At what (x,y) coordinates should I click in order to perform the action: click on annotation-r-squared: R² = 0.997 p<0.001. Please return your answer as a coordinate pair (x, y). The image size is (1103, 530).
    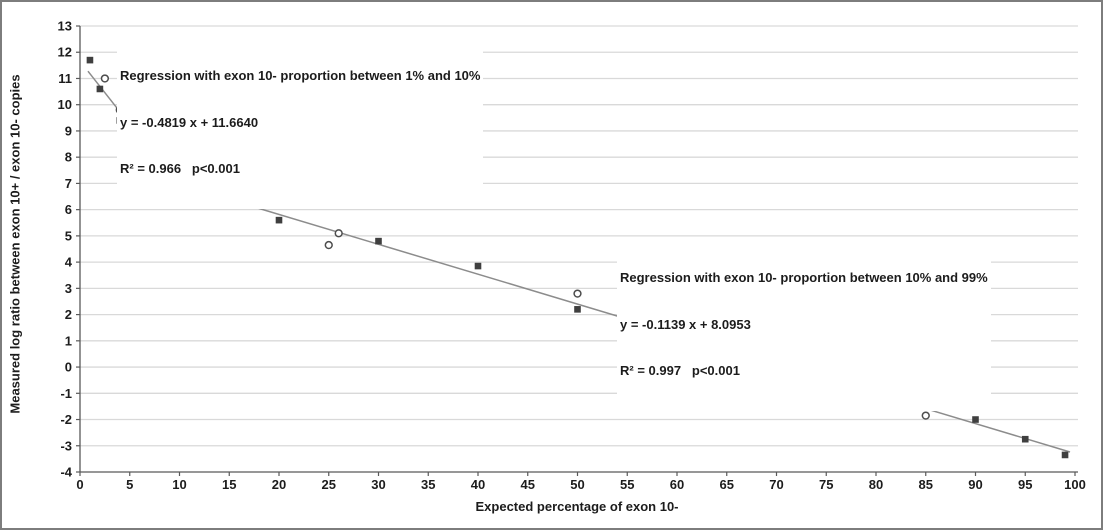
    Looking at the image, I should click on (680, 370).